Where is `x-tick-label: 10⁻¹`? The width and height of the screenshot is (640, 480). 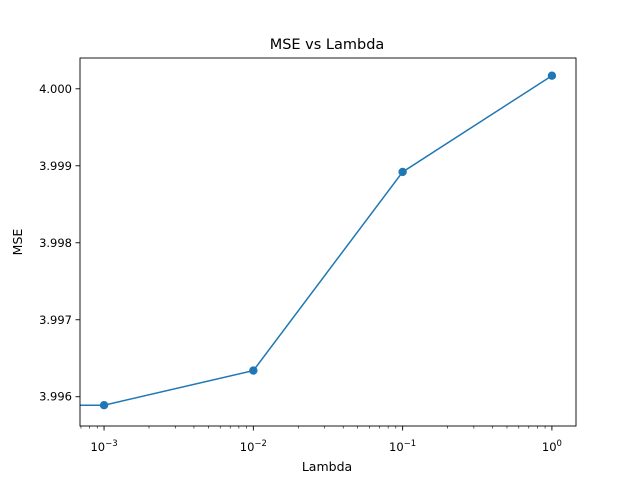 x-tick-label: 10⁻¹ is located at coordinates (402, 446).